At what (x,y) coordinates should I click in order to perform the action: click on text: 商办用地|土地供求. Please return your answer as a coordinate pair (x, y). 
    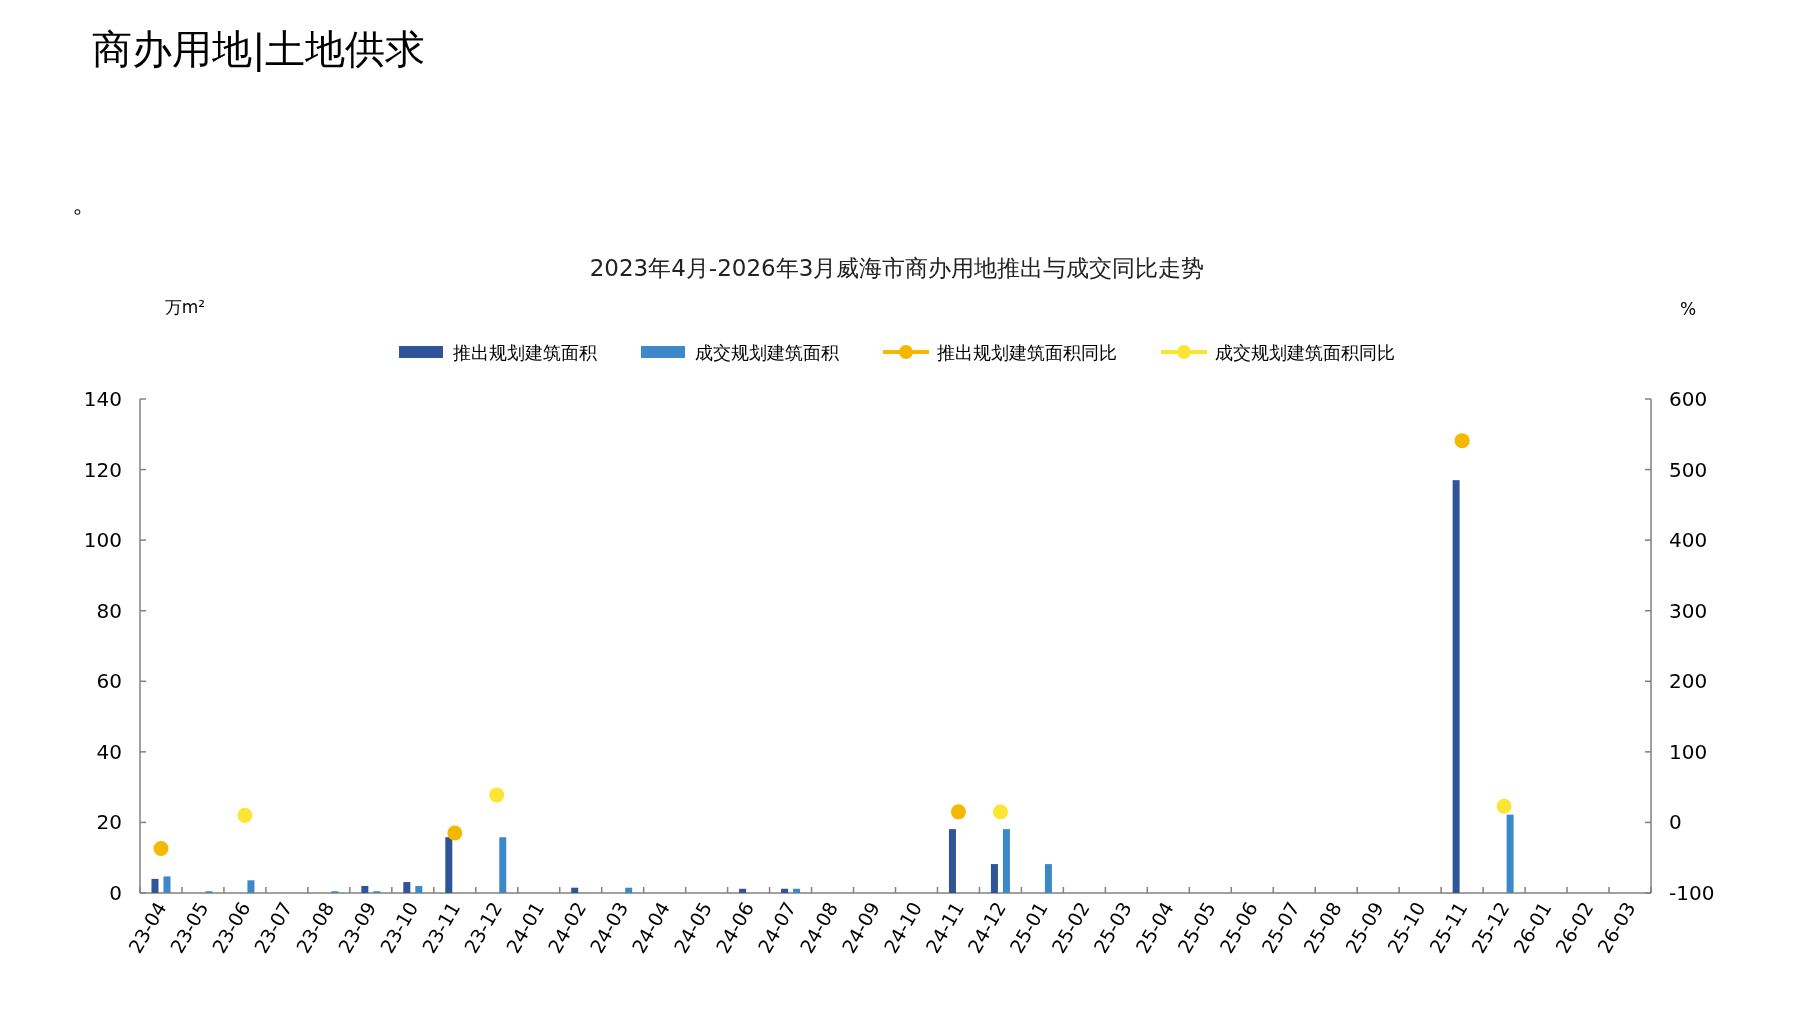
    Looking at the image, I should click on (259, 49).